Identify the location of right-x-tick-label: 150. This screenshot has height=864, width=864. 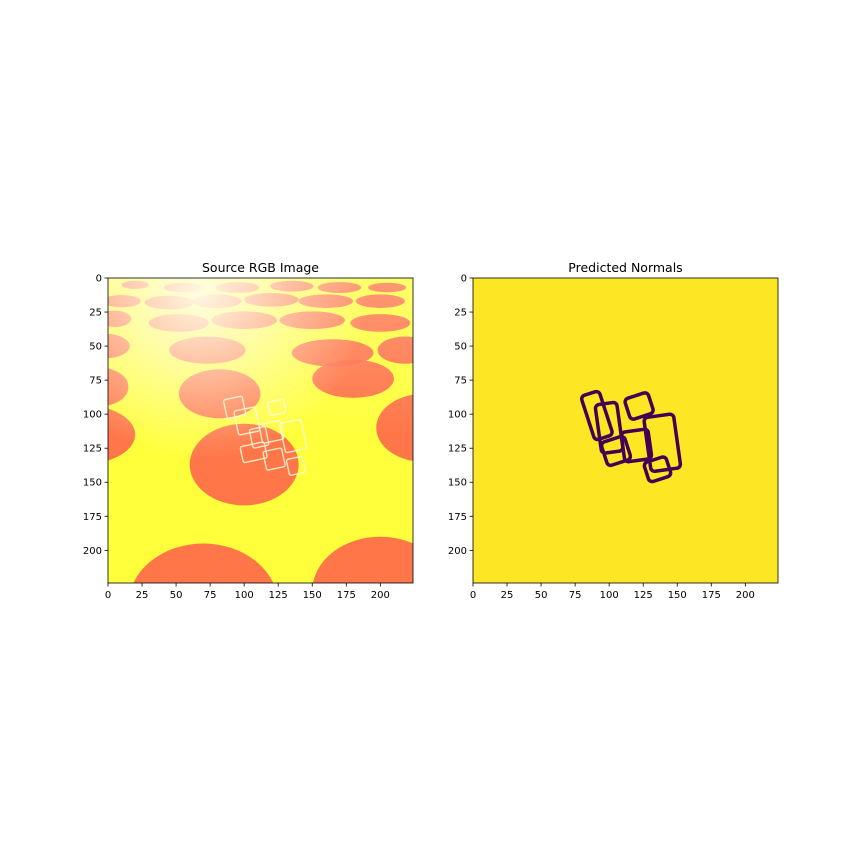
(677, 595).